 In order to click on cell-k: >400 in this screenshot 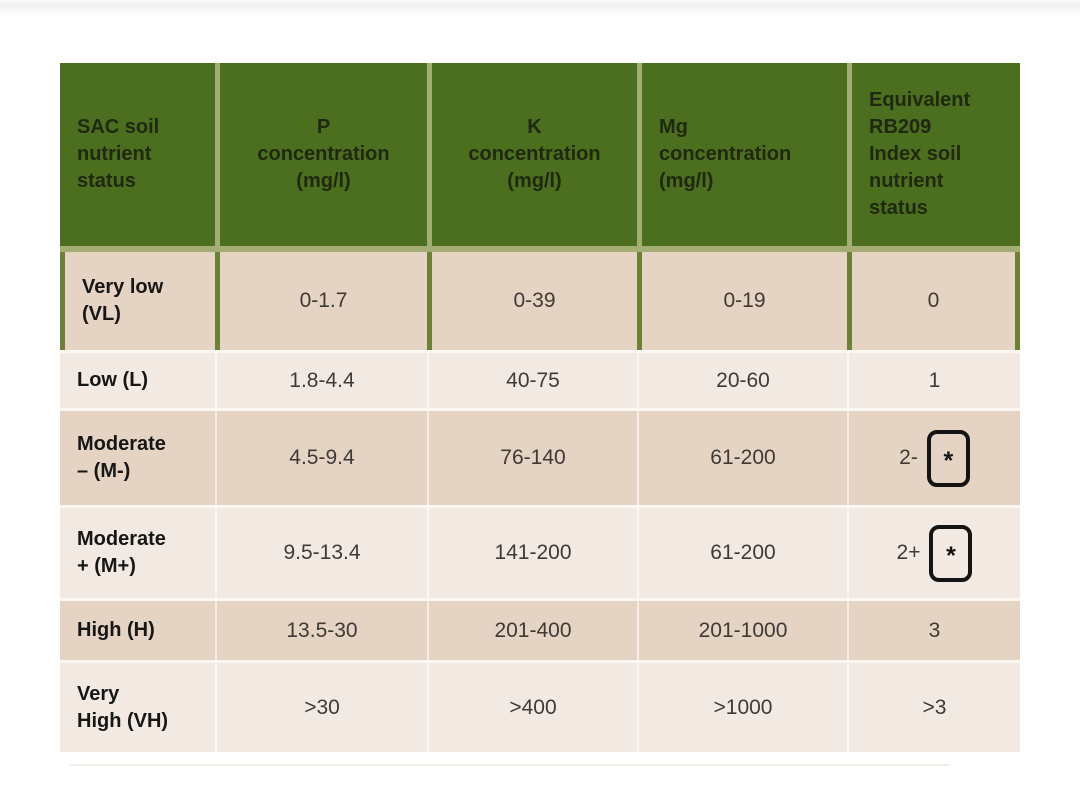, I will do `click(532, 707)`.